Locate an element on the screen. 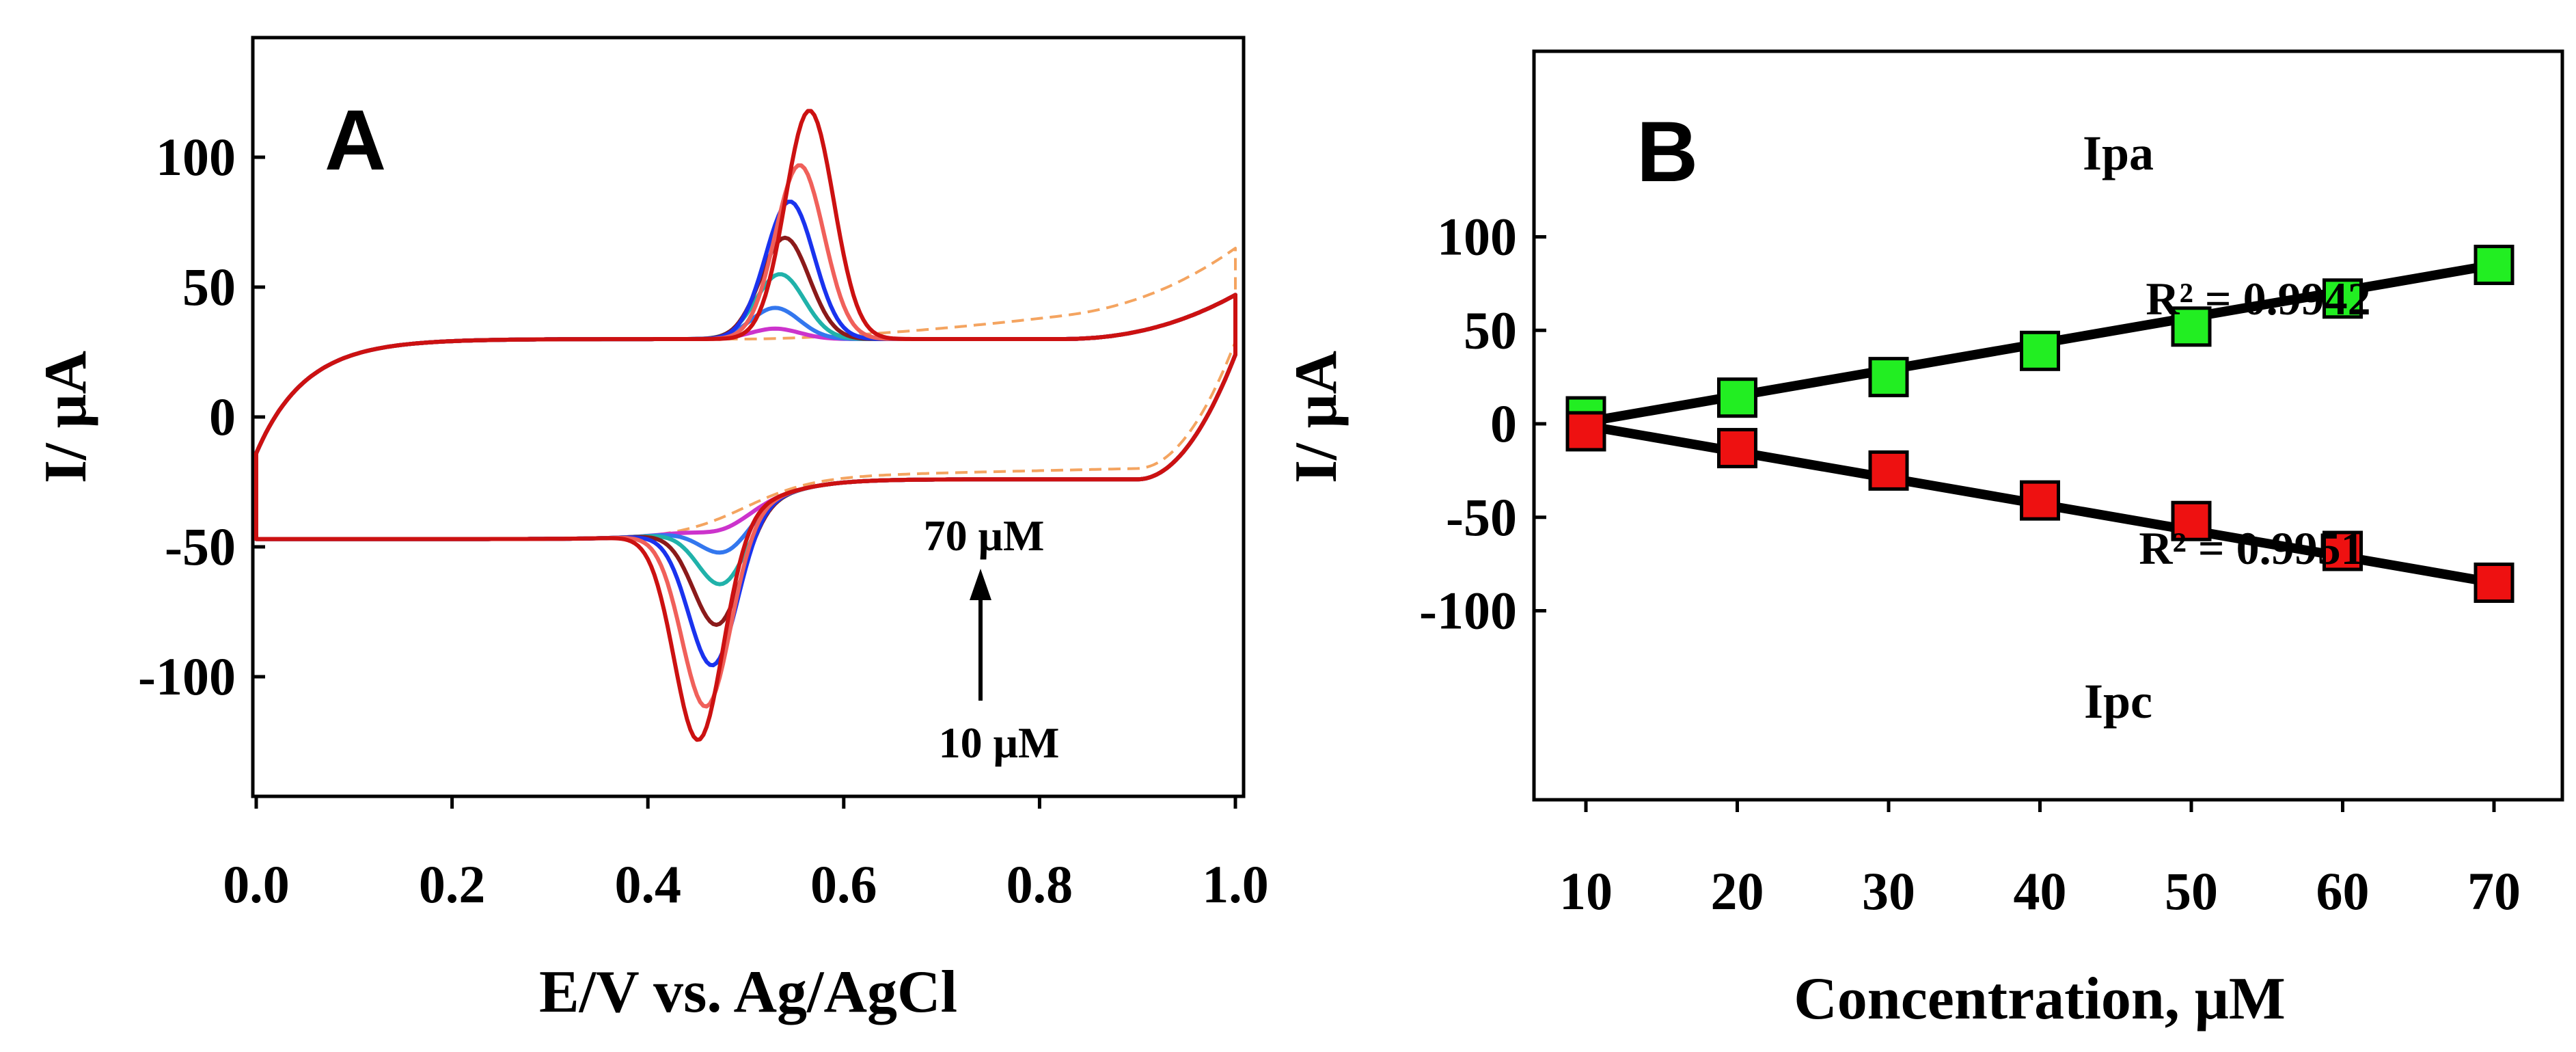 This screenshot has width=2576, height=1052. panel-b-y-tick-label: -50 is located at coordinates (1481, 517).